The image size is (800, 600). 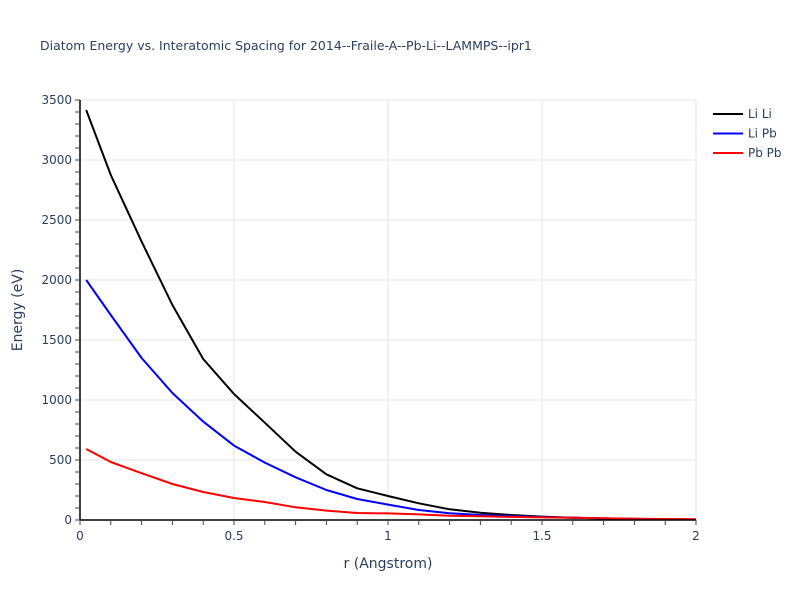 I want to click on trace-pb-pb, so click(x=391, y=484).